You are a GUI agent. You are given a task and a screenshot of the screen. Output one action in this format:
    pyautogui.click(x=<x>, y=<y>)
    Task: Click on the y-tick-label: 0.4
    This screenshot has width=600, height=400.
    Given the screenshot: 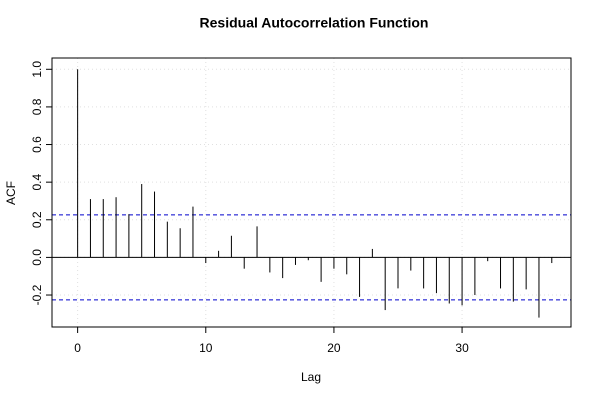 What is the action you would take?
    pyautogui.click(x=37, y=181)
    